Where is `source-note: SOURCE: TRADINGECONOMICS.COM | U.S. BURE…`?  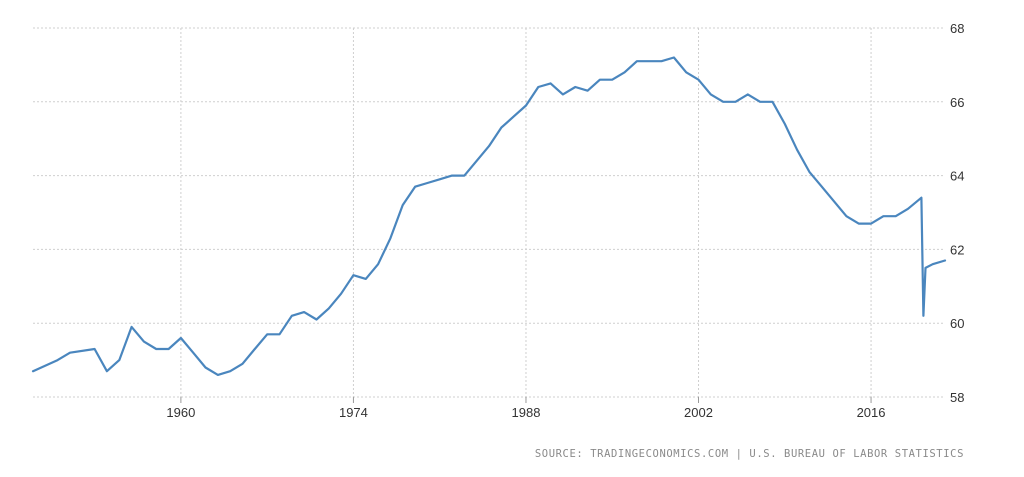 source-note: SOURCE: TRADINGECONOMICS.COM | U.S. BURE… is located at coordinates (749, 454).